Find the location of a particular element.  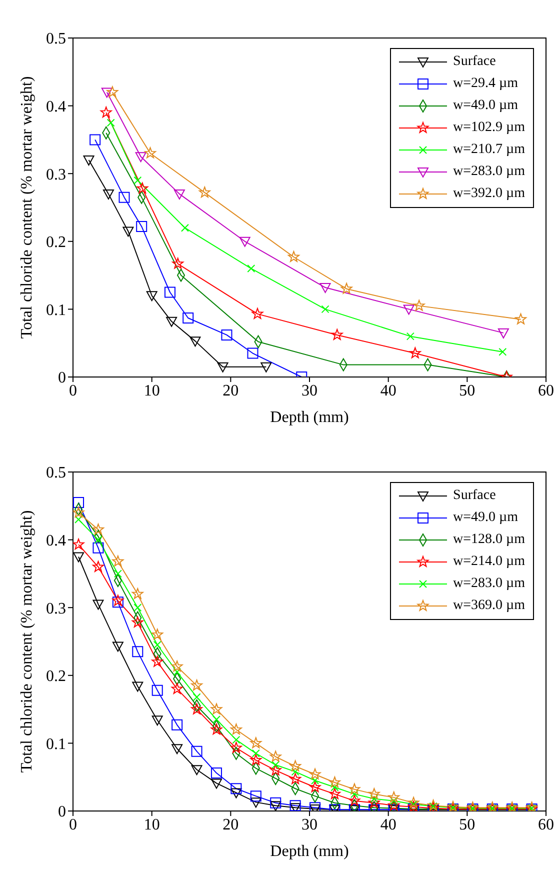

legend-label: w=392.0 µm is located at coordinates (489, 194).